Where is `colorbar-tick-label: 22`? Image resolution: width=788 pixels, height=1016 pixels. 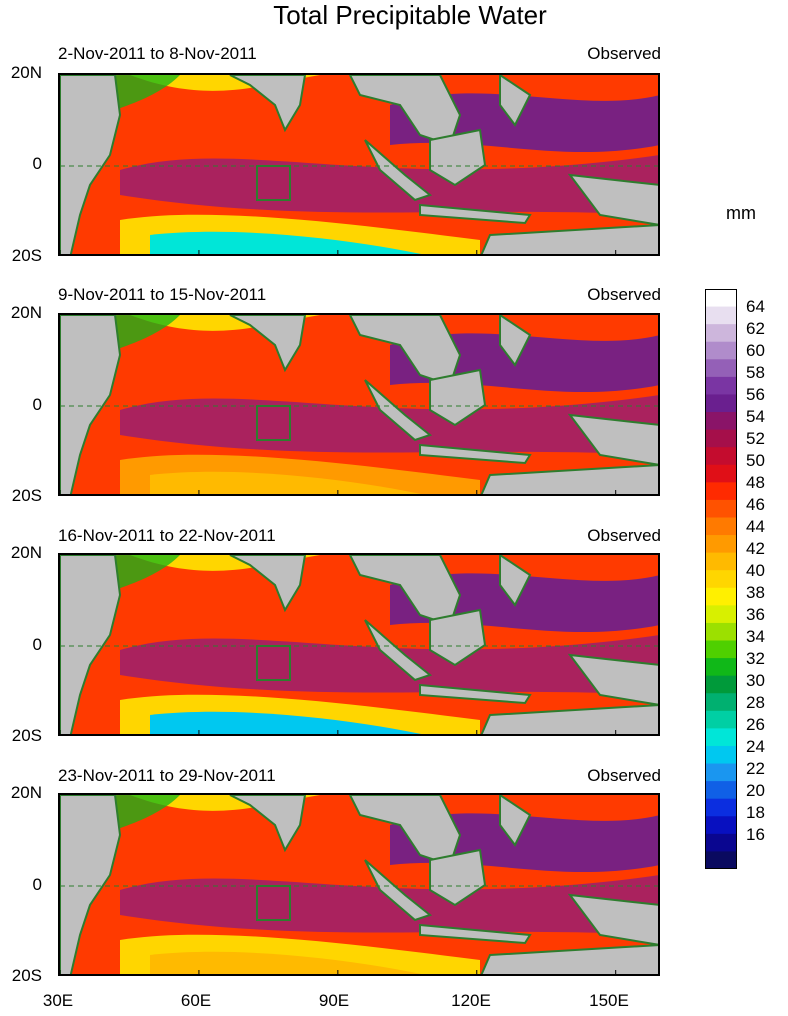 colorbar-tick-label: 22 is located at coordinates (755, 768).